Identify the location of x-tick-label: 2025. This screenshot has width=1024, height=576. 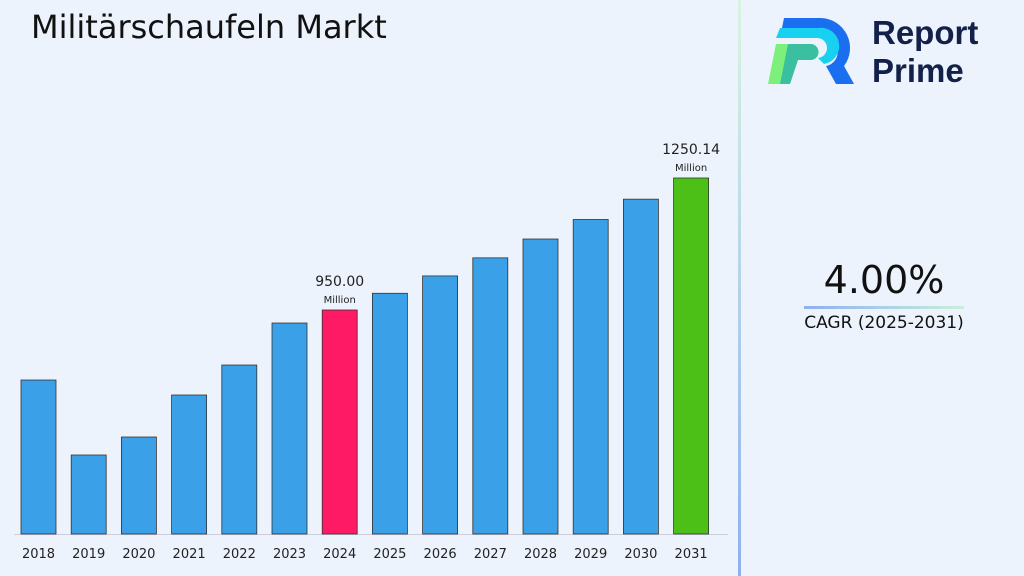
(389, 554).